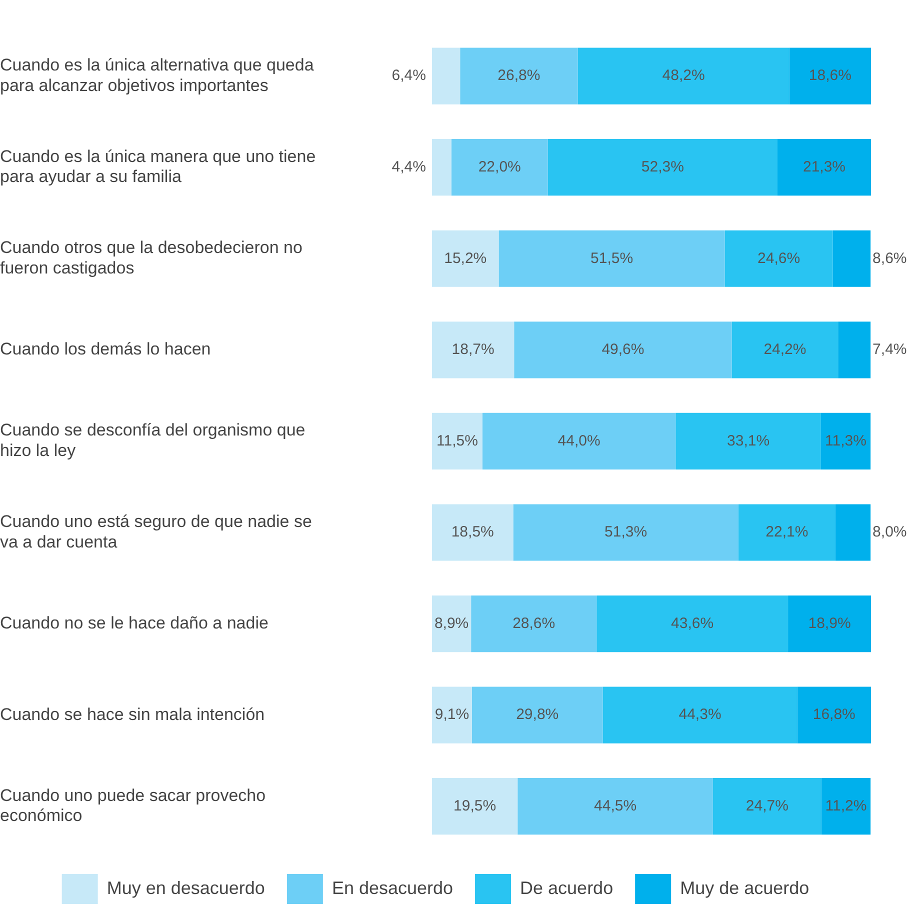  What do you see at coordinates (393, 888) in the screenshot?
I see `legend-label: En desacuerdo` at bounding box center [393, 888].